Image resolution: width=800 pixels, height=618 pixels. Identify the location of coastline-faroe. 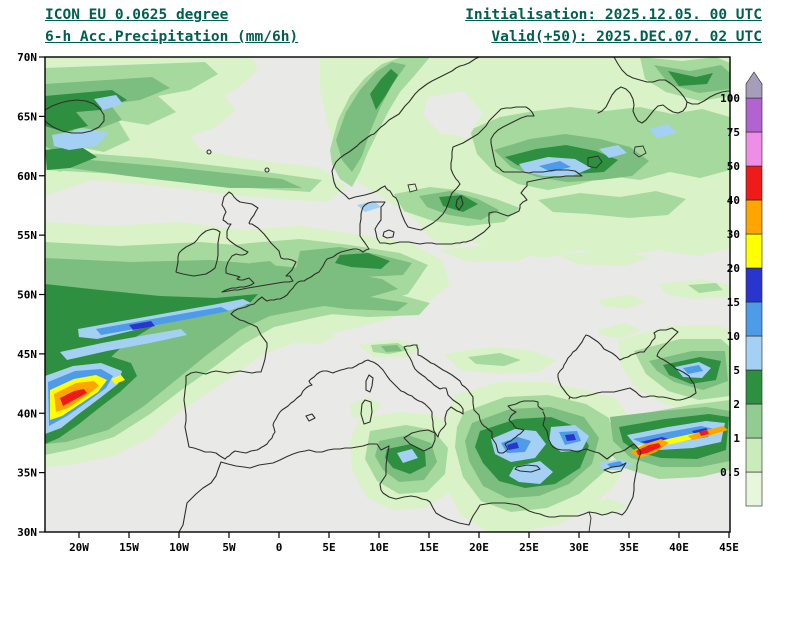
(209, 152).